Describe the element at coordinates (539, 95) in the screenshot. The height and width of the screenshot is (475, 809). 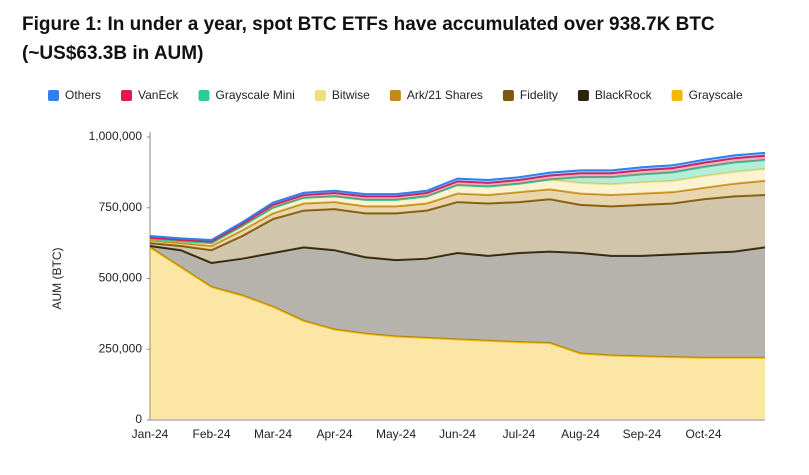
I see `legend-label: Fidelity` at that location.